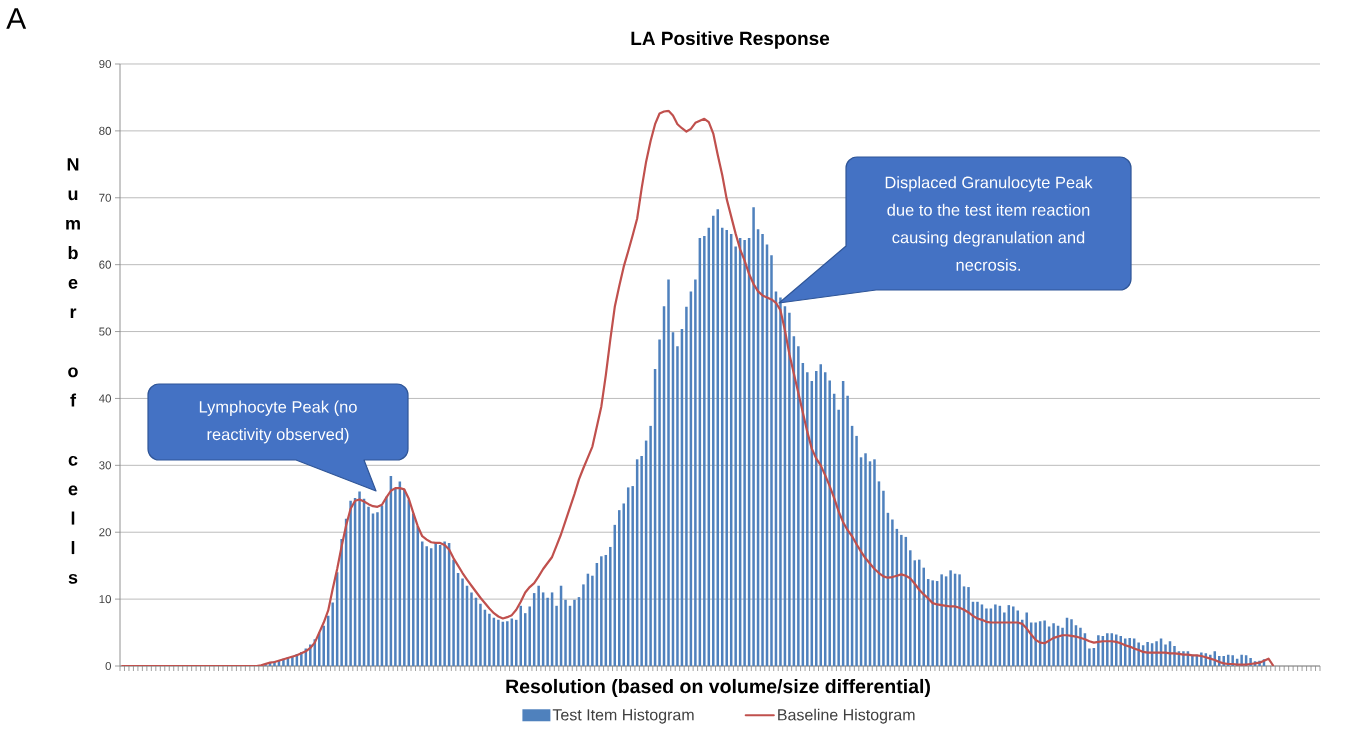 The image size is (1359, 736). What do you see at coordinates (105, 331) in the screenshot?
I see `y-tick-label: 50` at bounding box center [105, 331].